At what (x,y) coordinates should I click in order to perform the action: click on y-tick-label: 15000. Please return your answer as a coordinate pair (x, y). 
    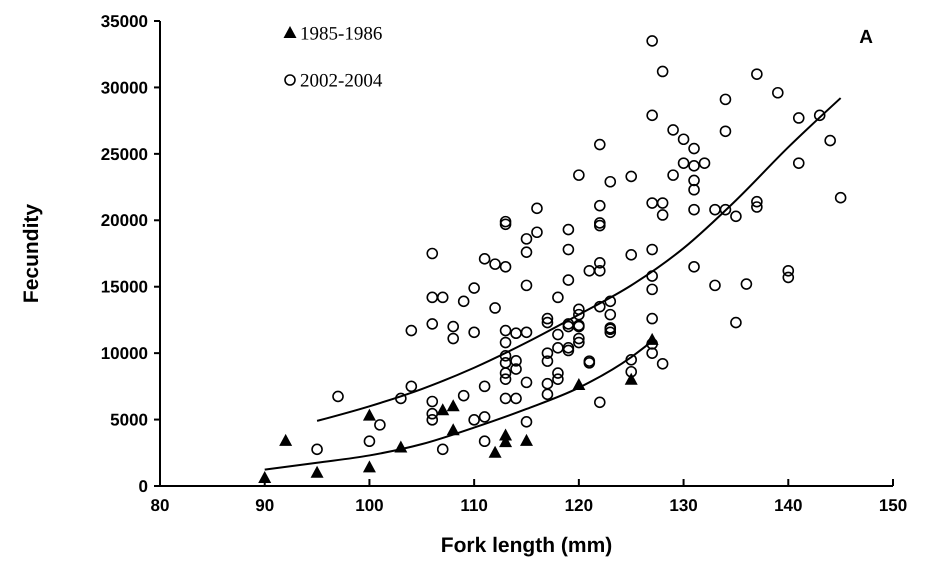
    Looking at the image, I should click on (124, 287).